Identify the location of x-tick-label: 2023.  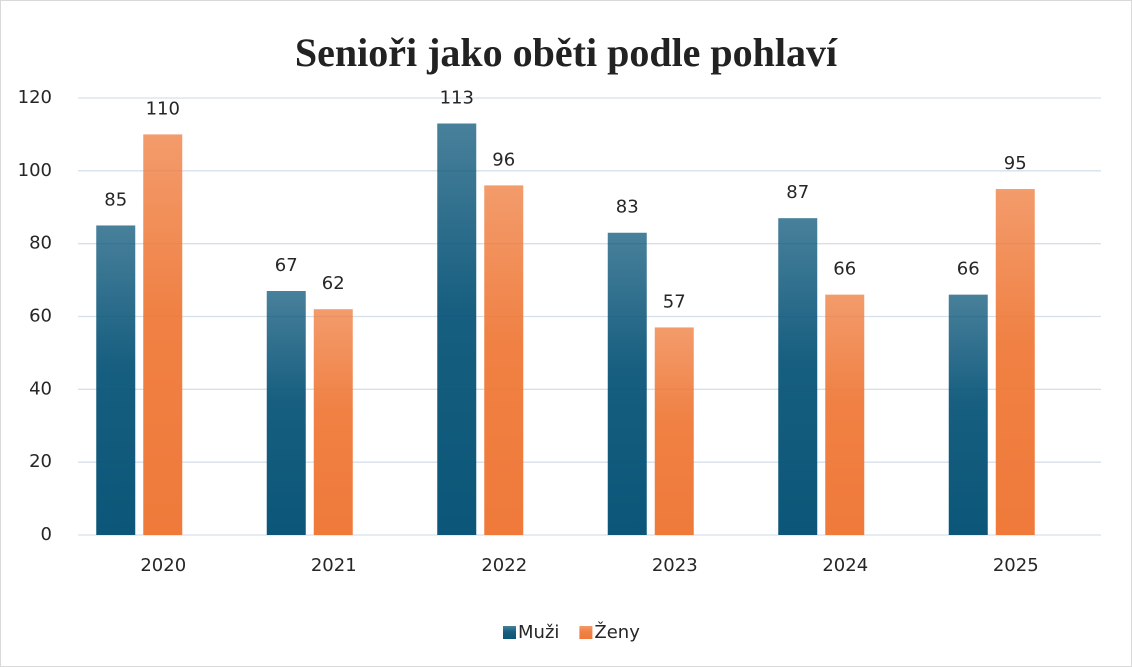
(675, 565).